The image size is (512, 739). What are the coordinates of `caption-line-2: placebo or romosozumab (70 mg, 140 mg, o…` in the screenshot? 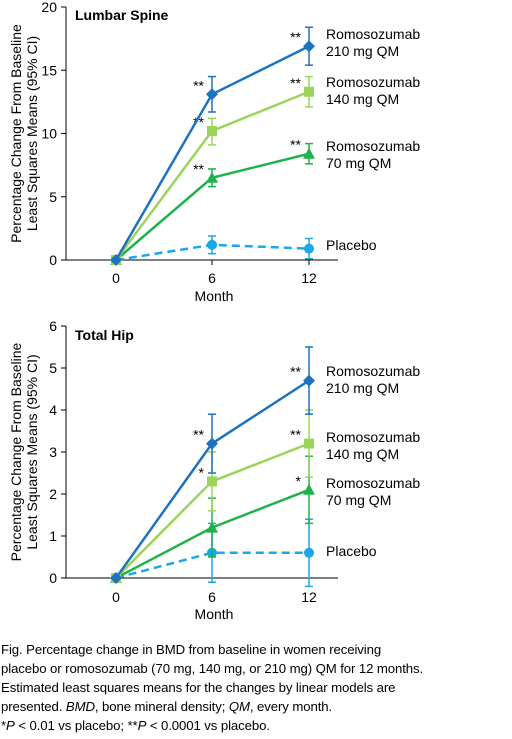 It's located at (212, 668).